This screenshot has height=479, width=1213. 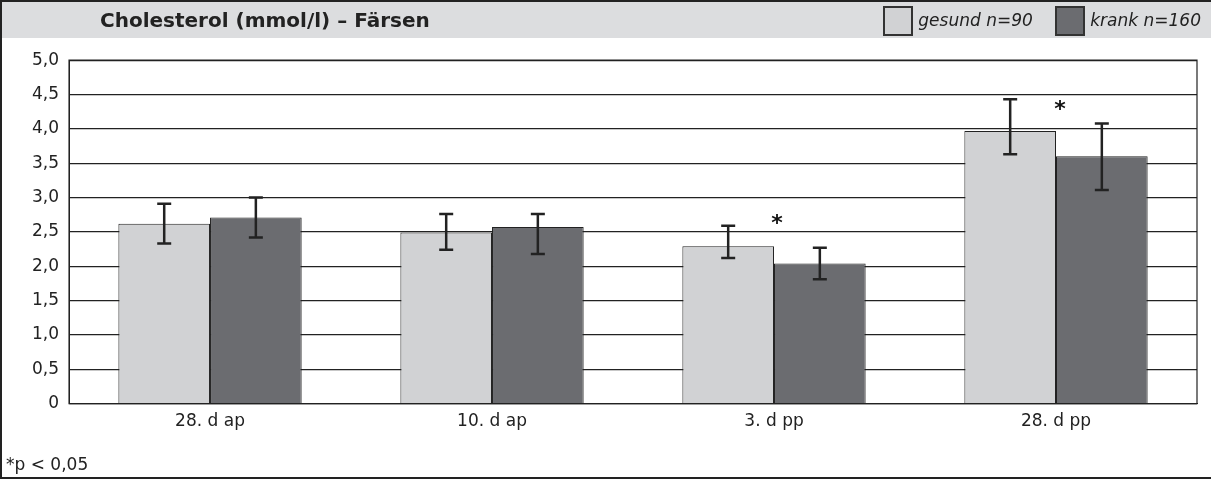 What do you see at coordinates (45, 367) in the screenshot?
I see `y-tick-label: 0,5` at bounding box center [45, 367].